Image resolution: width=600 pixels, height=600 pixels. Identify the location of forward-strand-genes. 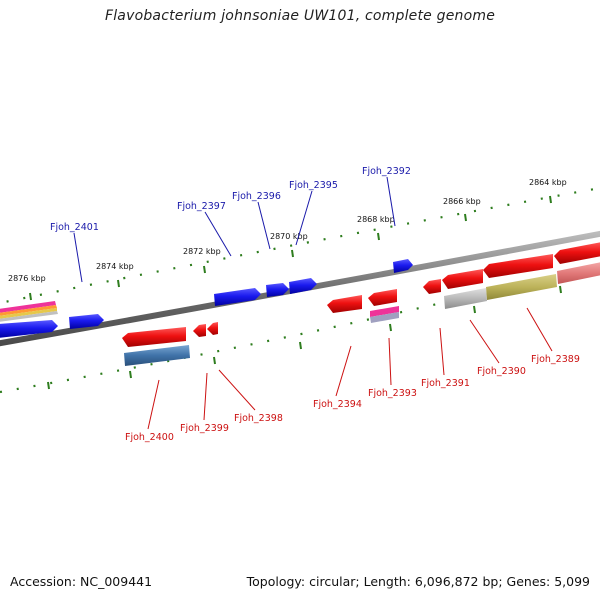
(206, 298).